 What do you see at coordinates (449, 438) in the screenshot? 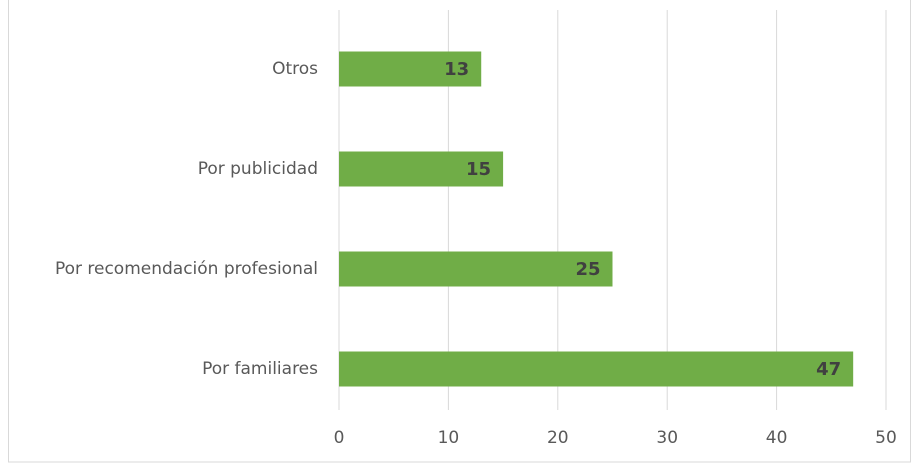
I see `x-tick-label: 10` at bounding box center [449, 438].